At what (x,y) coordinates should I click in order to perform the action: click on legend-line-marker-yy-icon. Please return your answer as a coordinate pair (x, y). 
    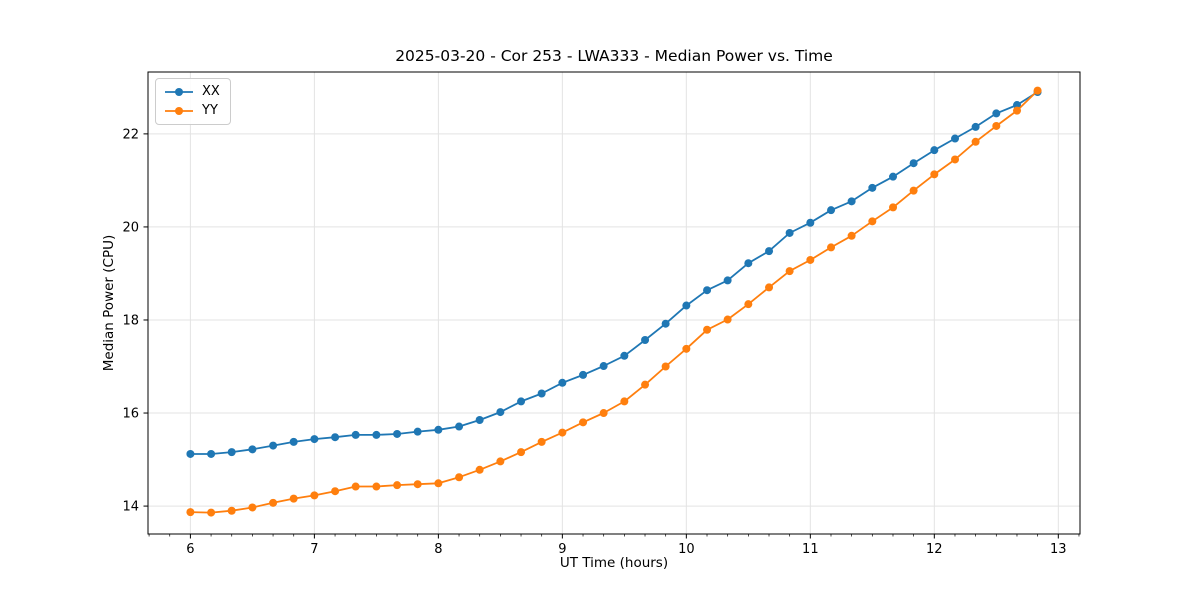
    Looking at the image, I should click on (179, 111).